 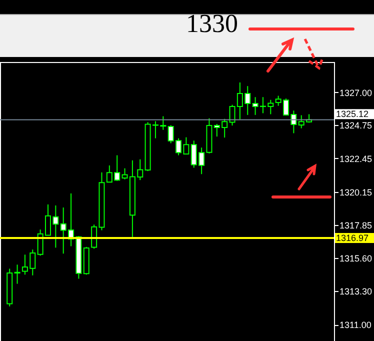 I want to click on y-tick-label: 1313.30, so click(x=356, y=291).